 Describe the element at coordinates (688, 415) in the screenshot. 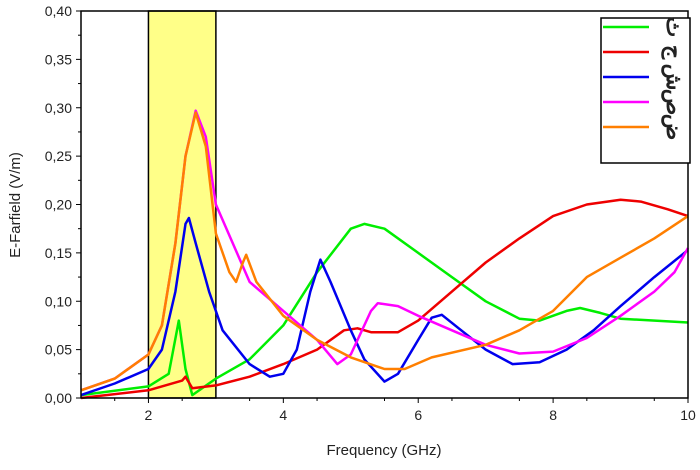

I see `x-tick-label: 10` at that location.